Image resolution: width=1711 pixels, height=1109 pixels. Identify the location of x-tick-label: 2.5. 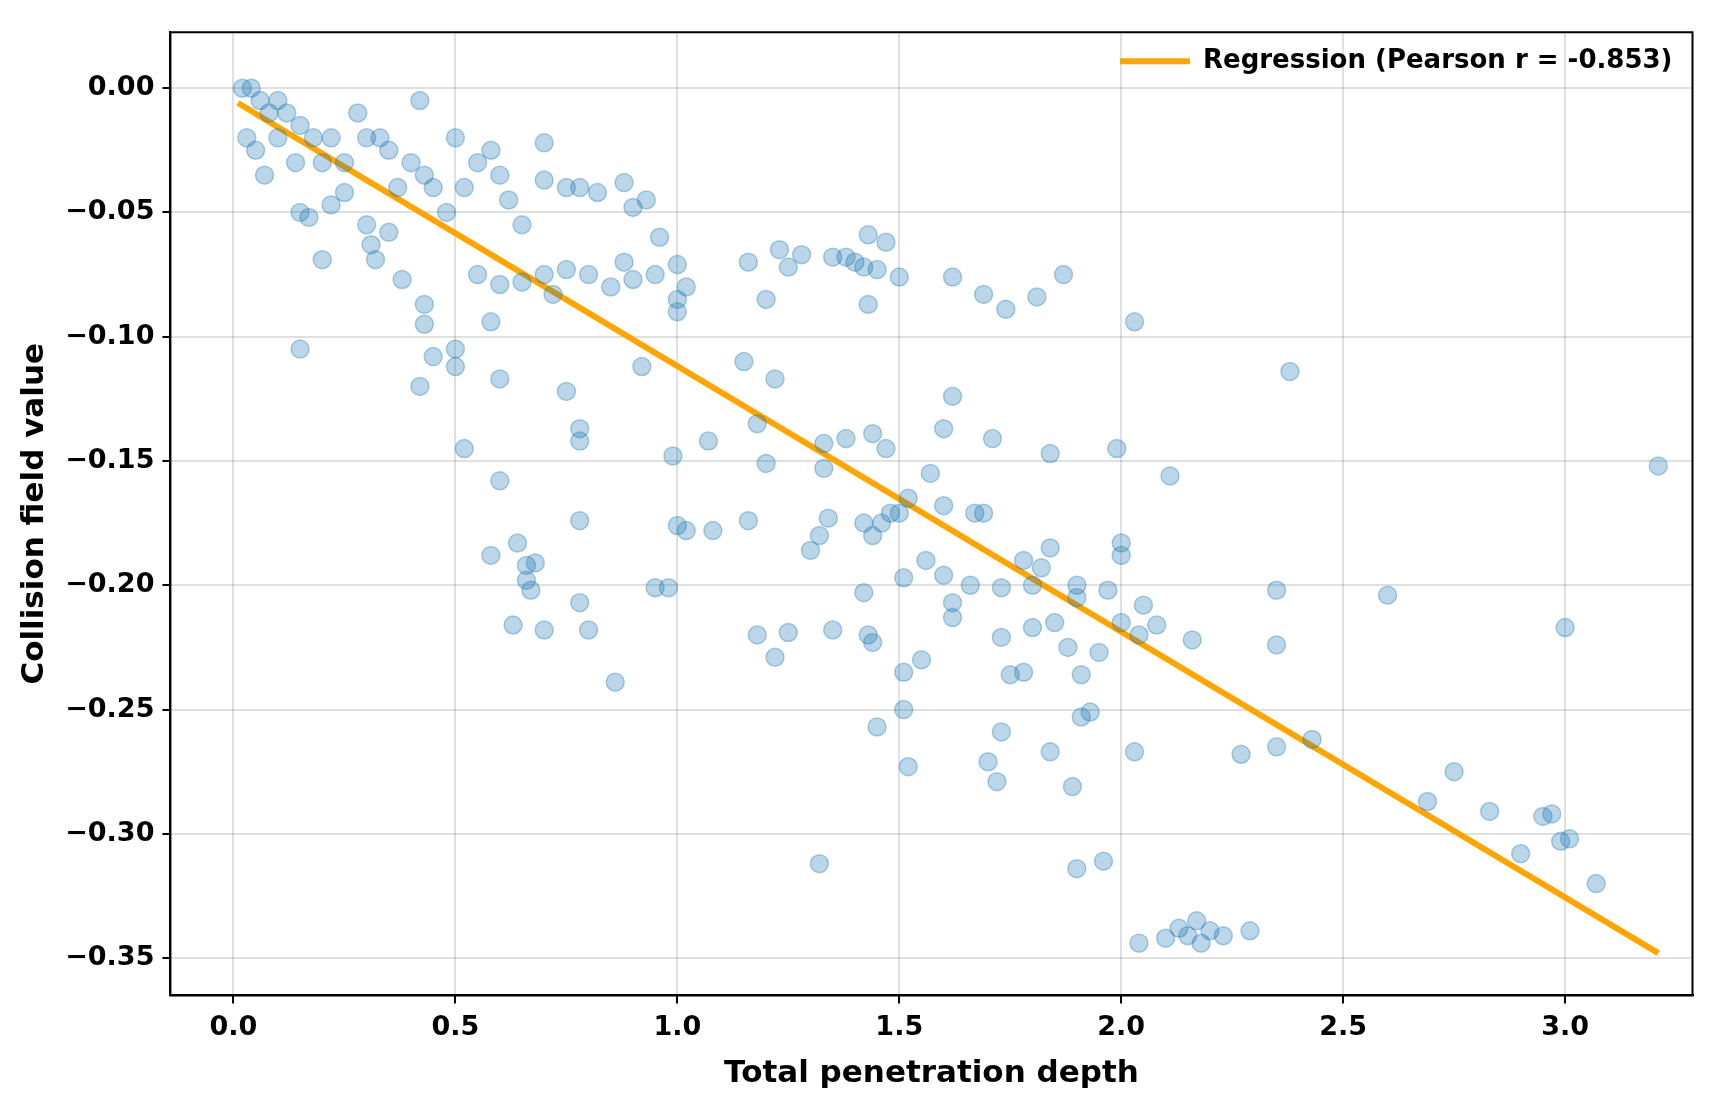
(1343, 1025).